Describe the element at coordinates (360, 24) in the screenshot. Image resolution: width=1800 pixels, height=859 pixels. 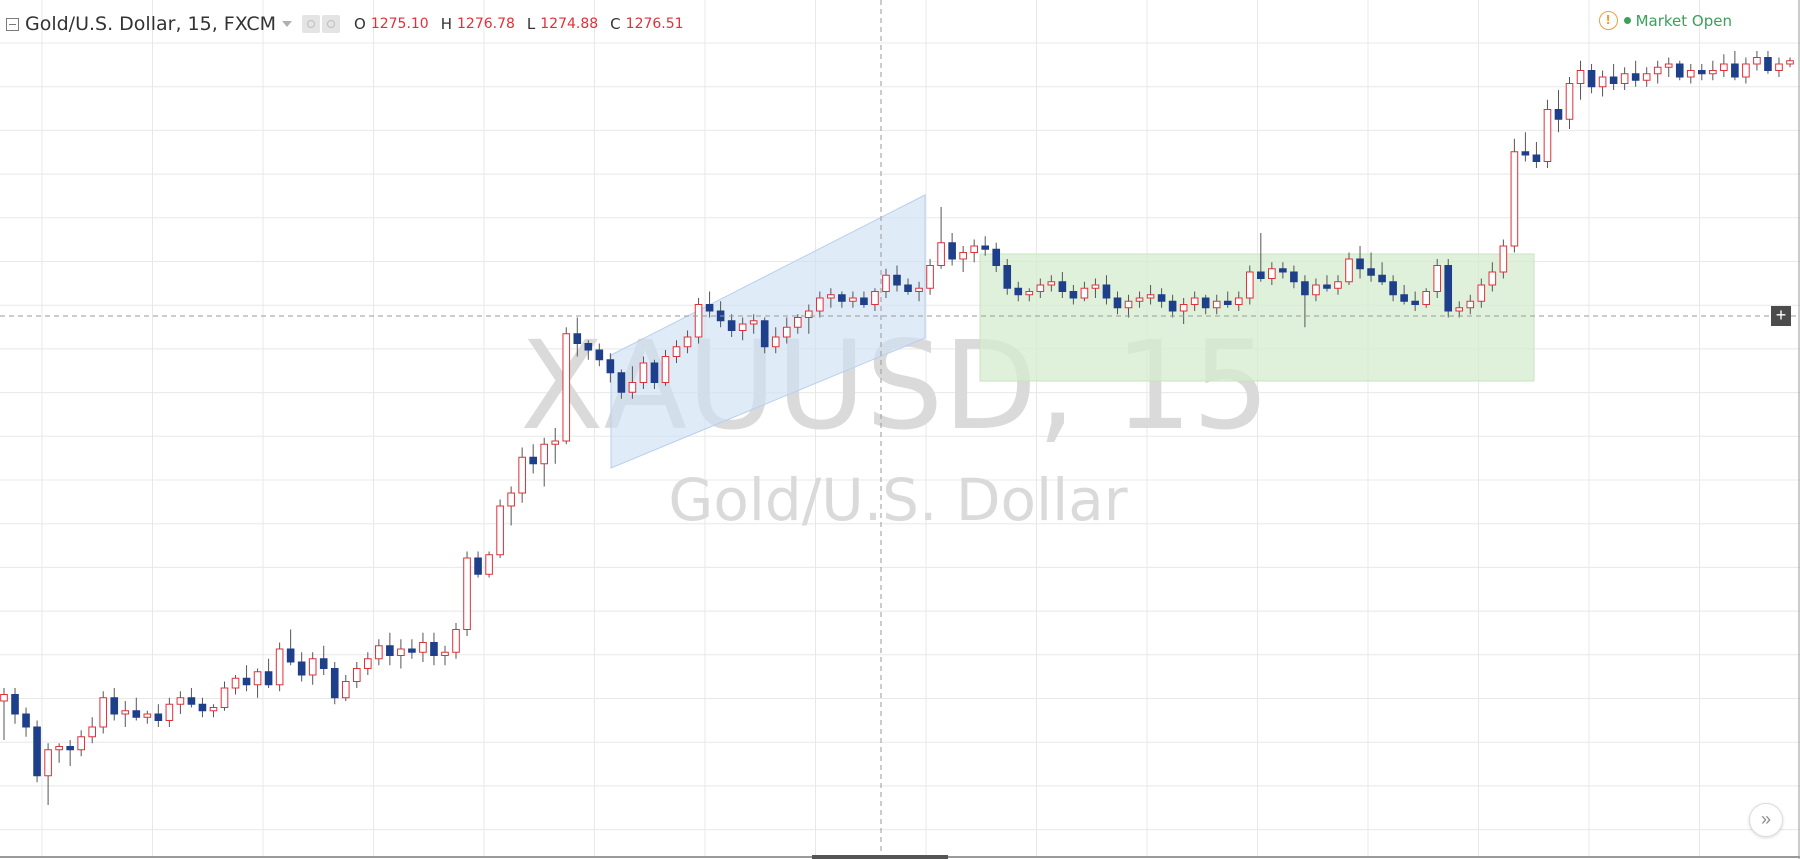
I see `open-label: O` at that location.